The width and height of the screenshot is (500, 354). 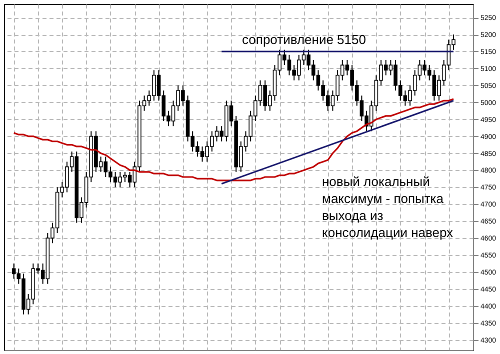 I want to click on annotation: сопротивление 5150, so click(x=304, y=39).